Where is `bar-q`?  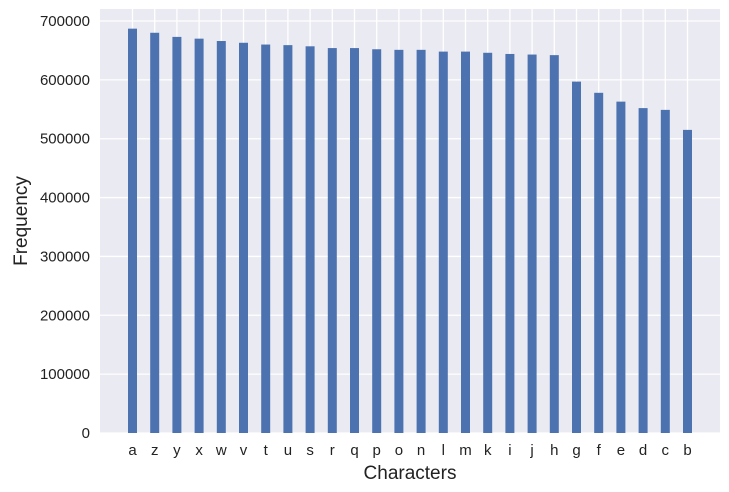 bar-q is located at coordinates (354, 241).